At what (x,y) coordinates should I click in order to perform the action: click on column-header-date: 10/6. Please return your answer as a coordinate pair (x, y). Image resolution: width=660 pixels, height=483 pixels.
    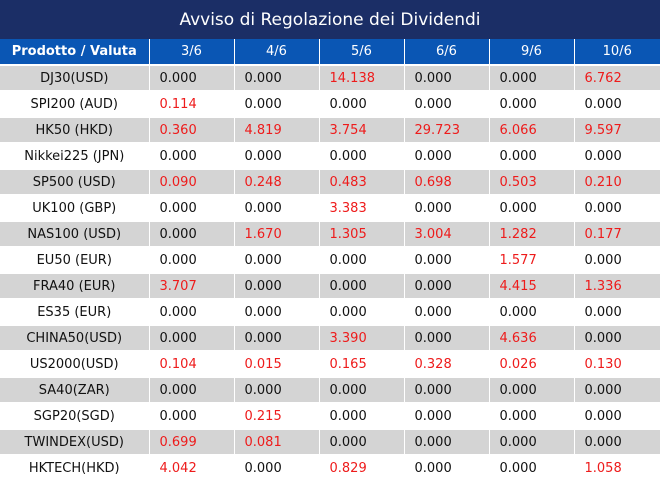
    Looking at the image, I should click on (617, 52).